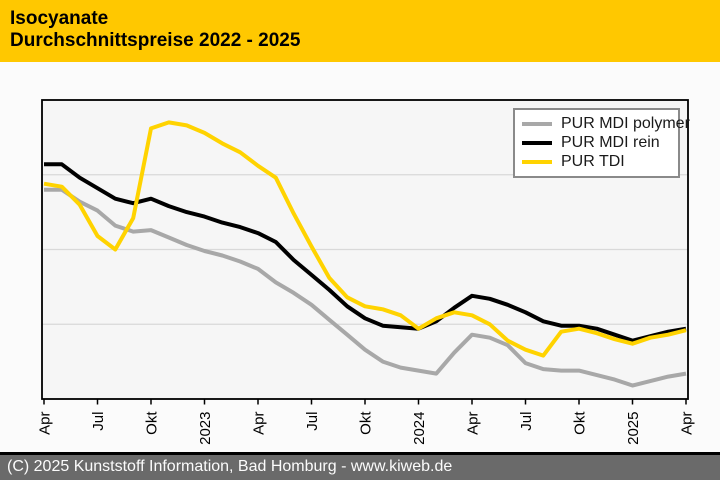  Describe the element at coordinates (205, 428) in the screenshot. I see `x-tick-label: 2023` at that location.